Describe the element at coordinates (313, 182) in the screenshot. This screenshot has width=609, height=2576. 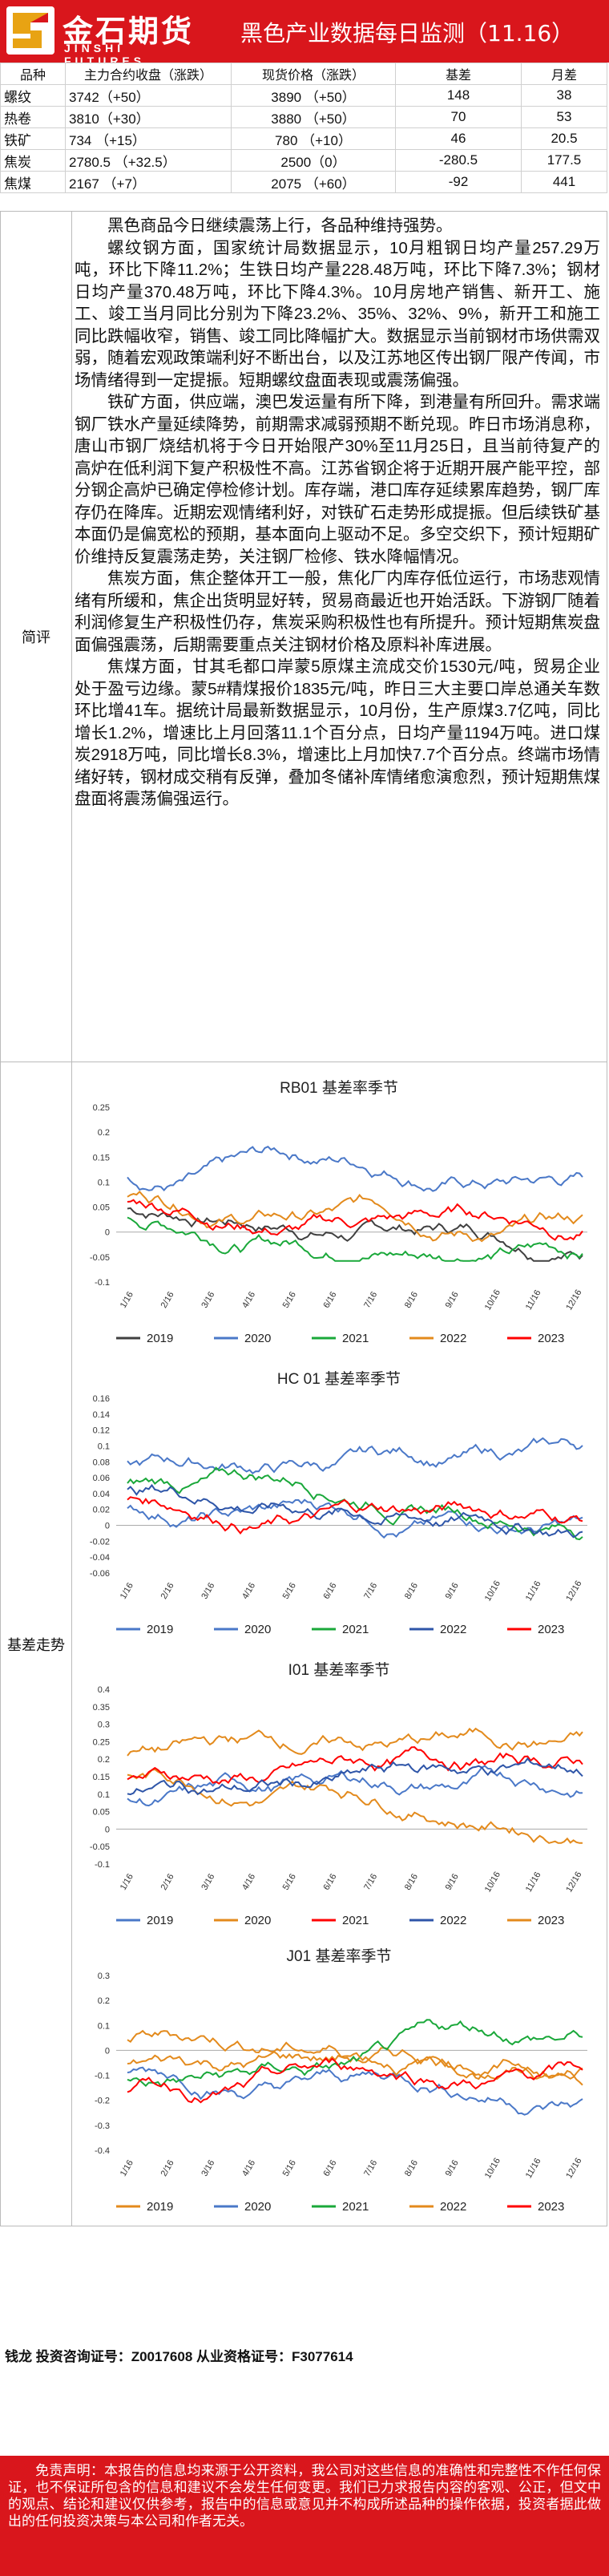
I see `spot-price: 2075 （+60）` at that location.